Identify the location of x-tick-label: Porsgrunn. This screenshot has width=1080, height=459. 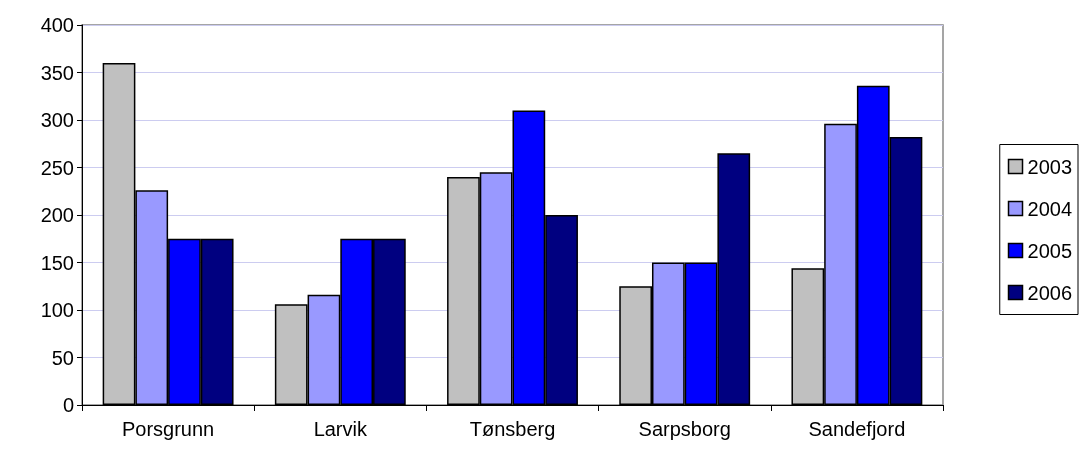
(168, 429).